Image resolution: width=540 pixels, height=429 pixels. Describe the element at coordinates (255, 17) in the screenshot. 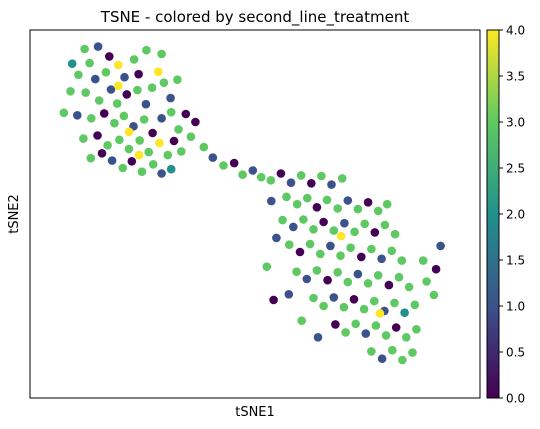

I see `chart-title: TSNE - colored by second_line_treatment` at that location.